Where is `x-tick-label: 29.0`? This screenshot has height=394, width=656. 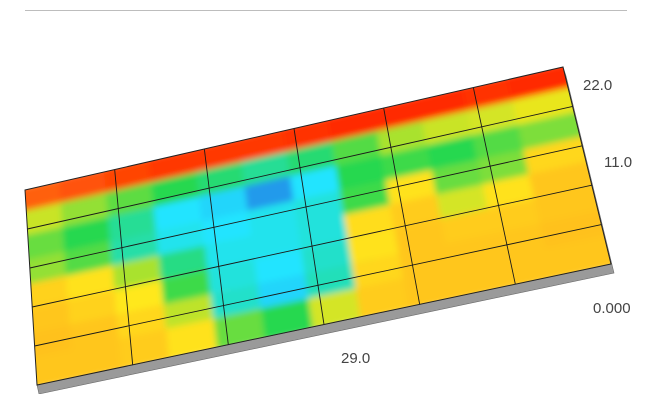 x-tick-label: 29.0 is located at coordinates (355, 358).